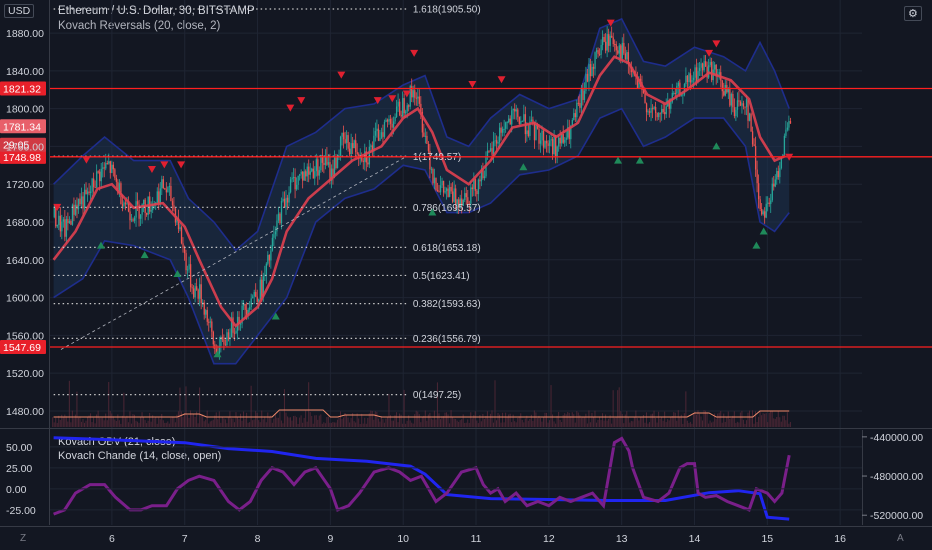 This screenshot has width=932, height=550. Describe the element at coordinates (23, 538) in the screenshot. I see `zoom-button: Z` at that location.